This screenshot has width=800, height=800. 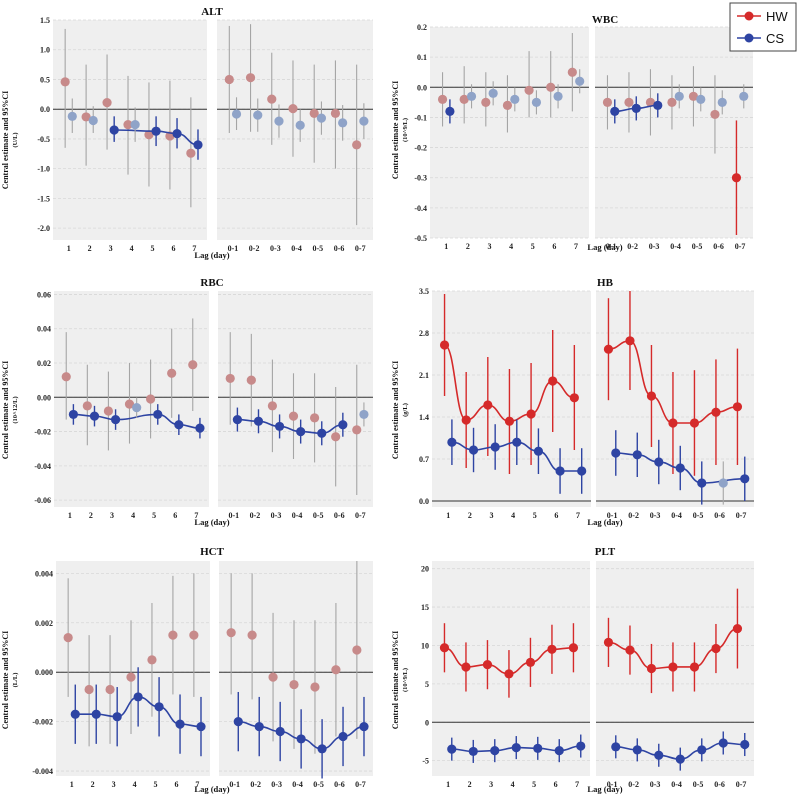 I want to click on y-axis-unit-rbc: (10^12/L), so click(x=15, y=409).